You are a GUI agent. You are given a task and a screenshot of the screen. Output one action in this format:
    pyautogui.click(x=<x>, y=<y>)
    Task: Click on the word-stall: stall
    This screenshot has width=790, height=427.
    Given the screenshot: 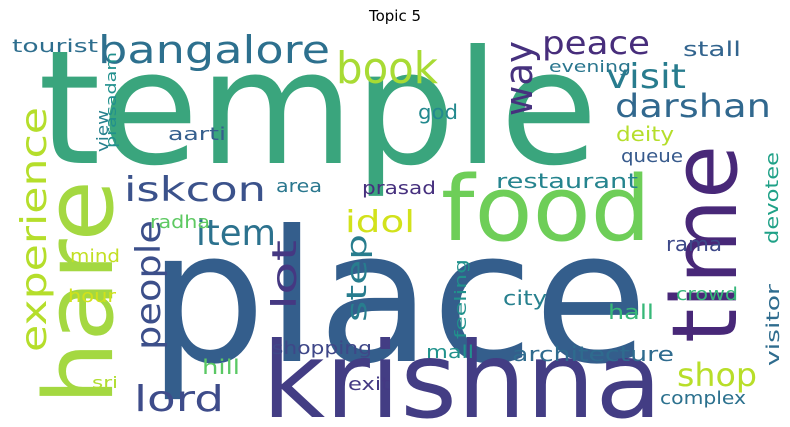 What is the action you would take?
    pyautogui.click(x=712, y=49)
    